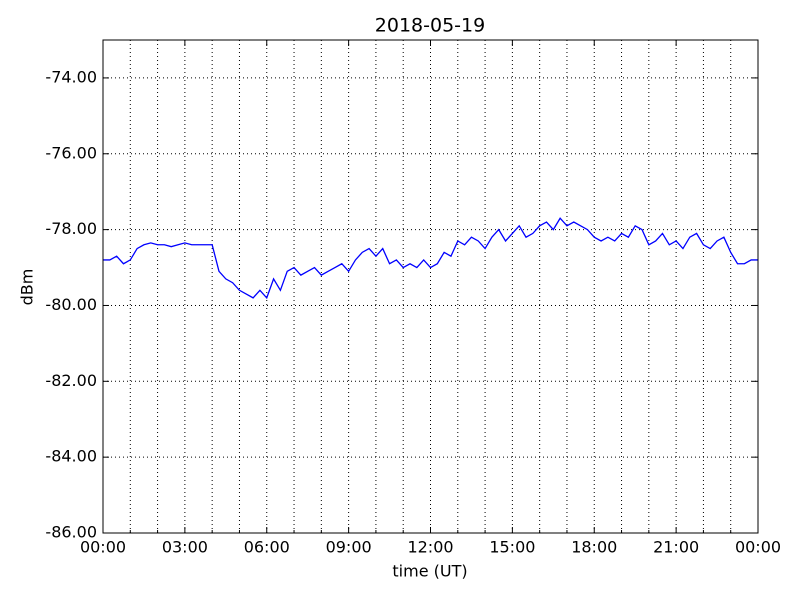  Describe the element at coordinates (349, 547) in the screenshot. I see `x-tick-label: 09:00` at that location.